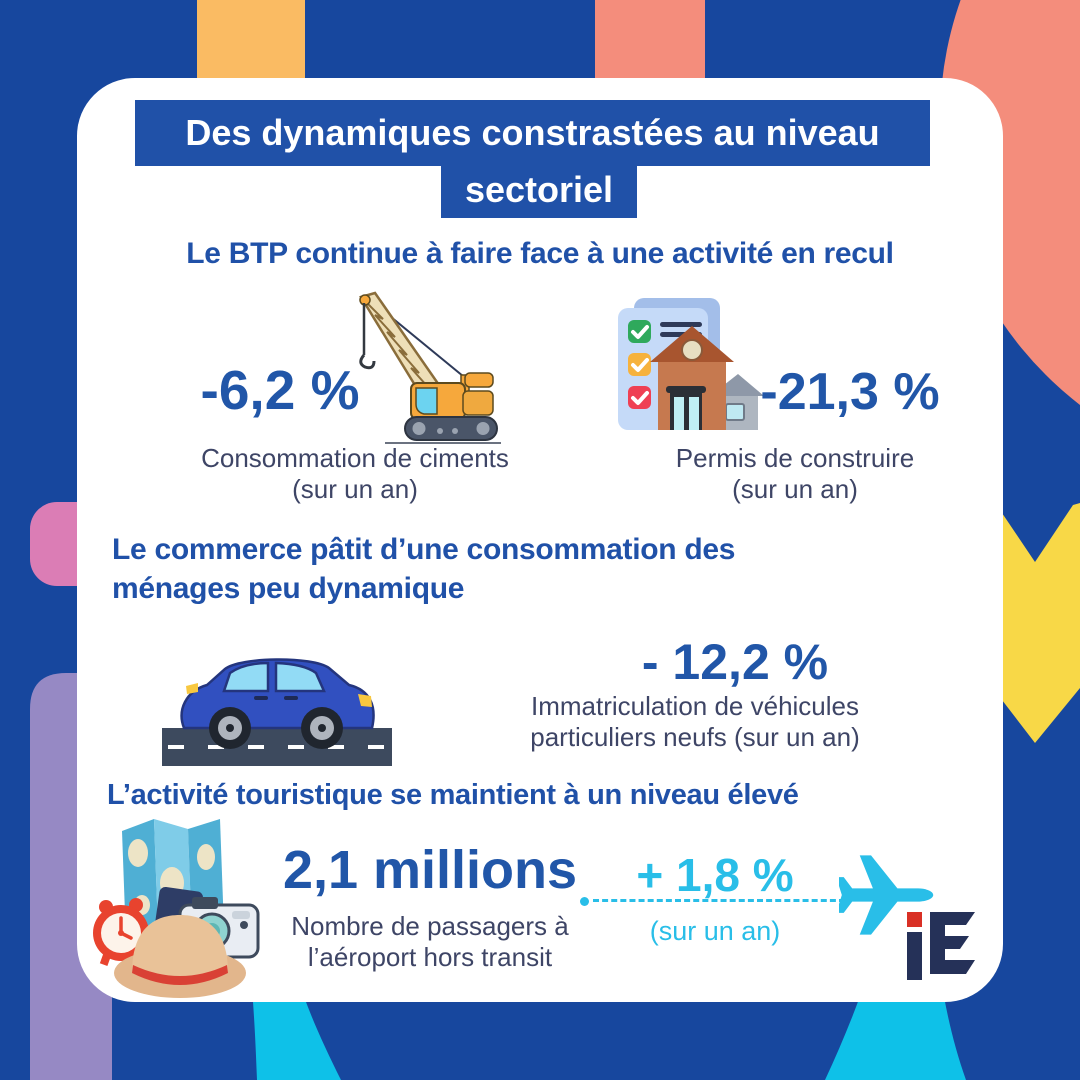 The image size is (1080, 1080). Describe the element at coordinates (650, 45) in the screenshot. I see `coral-bar-shape` at that location.